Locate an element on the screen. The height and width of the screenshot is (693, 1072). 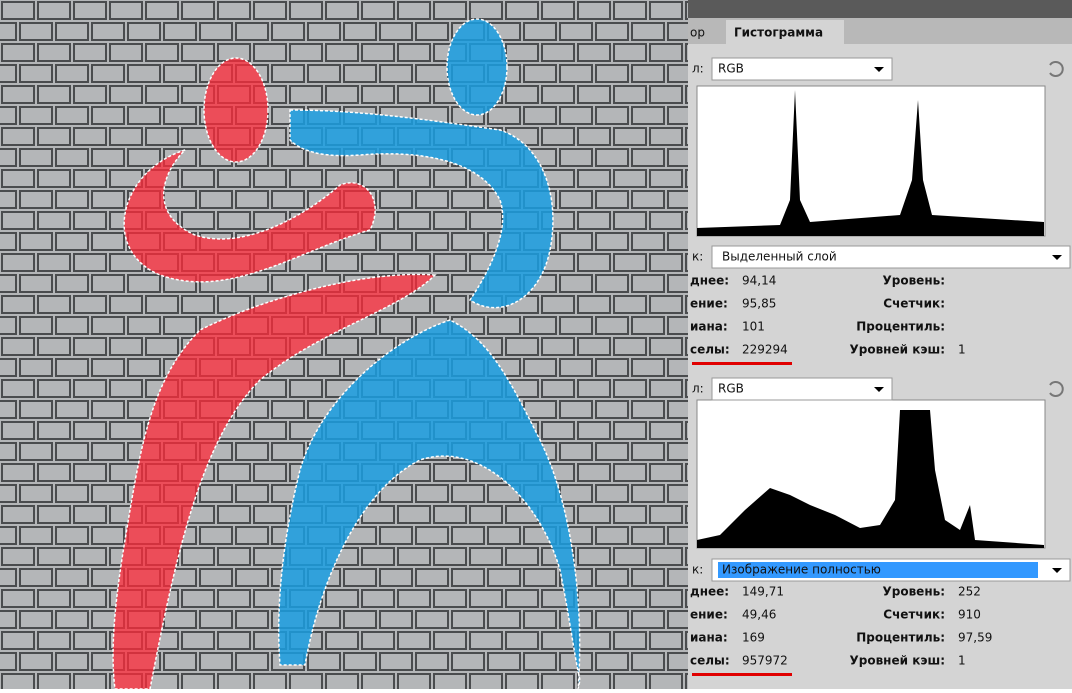
stat-value: 49,46 is located at coordinates (759, 615).